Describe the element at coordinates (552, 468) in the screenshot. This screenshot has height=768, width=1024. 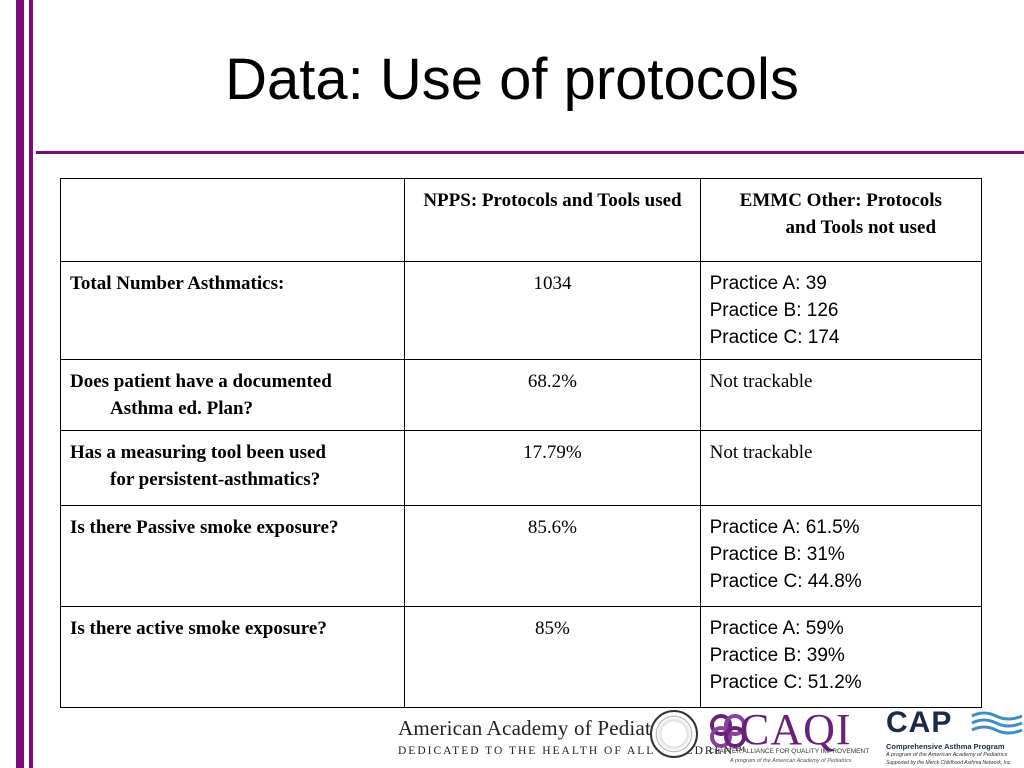
I see `npps-value: 17.79%` at that location.